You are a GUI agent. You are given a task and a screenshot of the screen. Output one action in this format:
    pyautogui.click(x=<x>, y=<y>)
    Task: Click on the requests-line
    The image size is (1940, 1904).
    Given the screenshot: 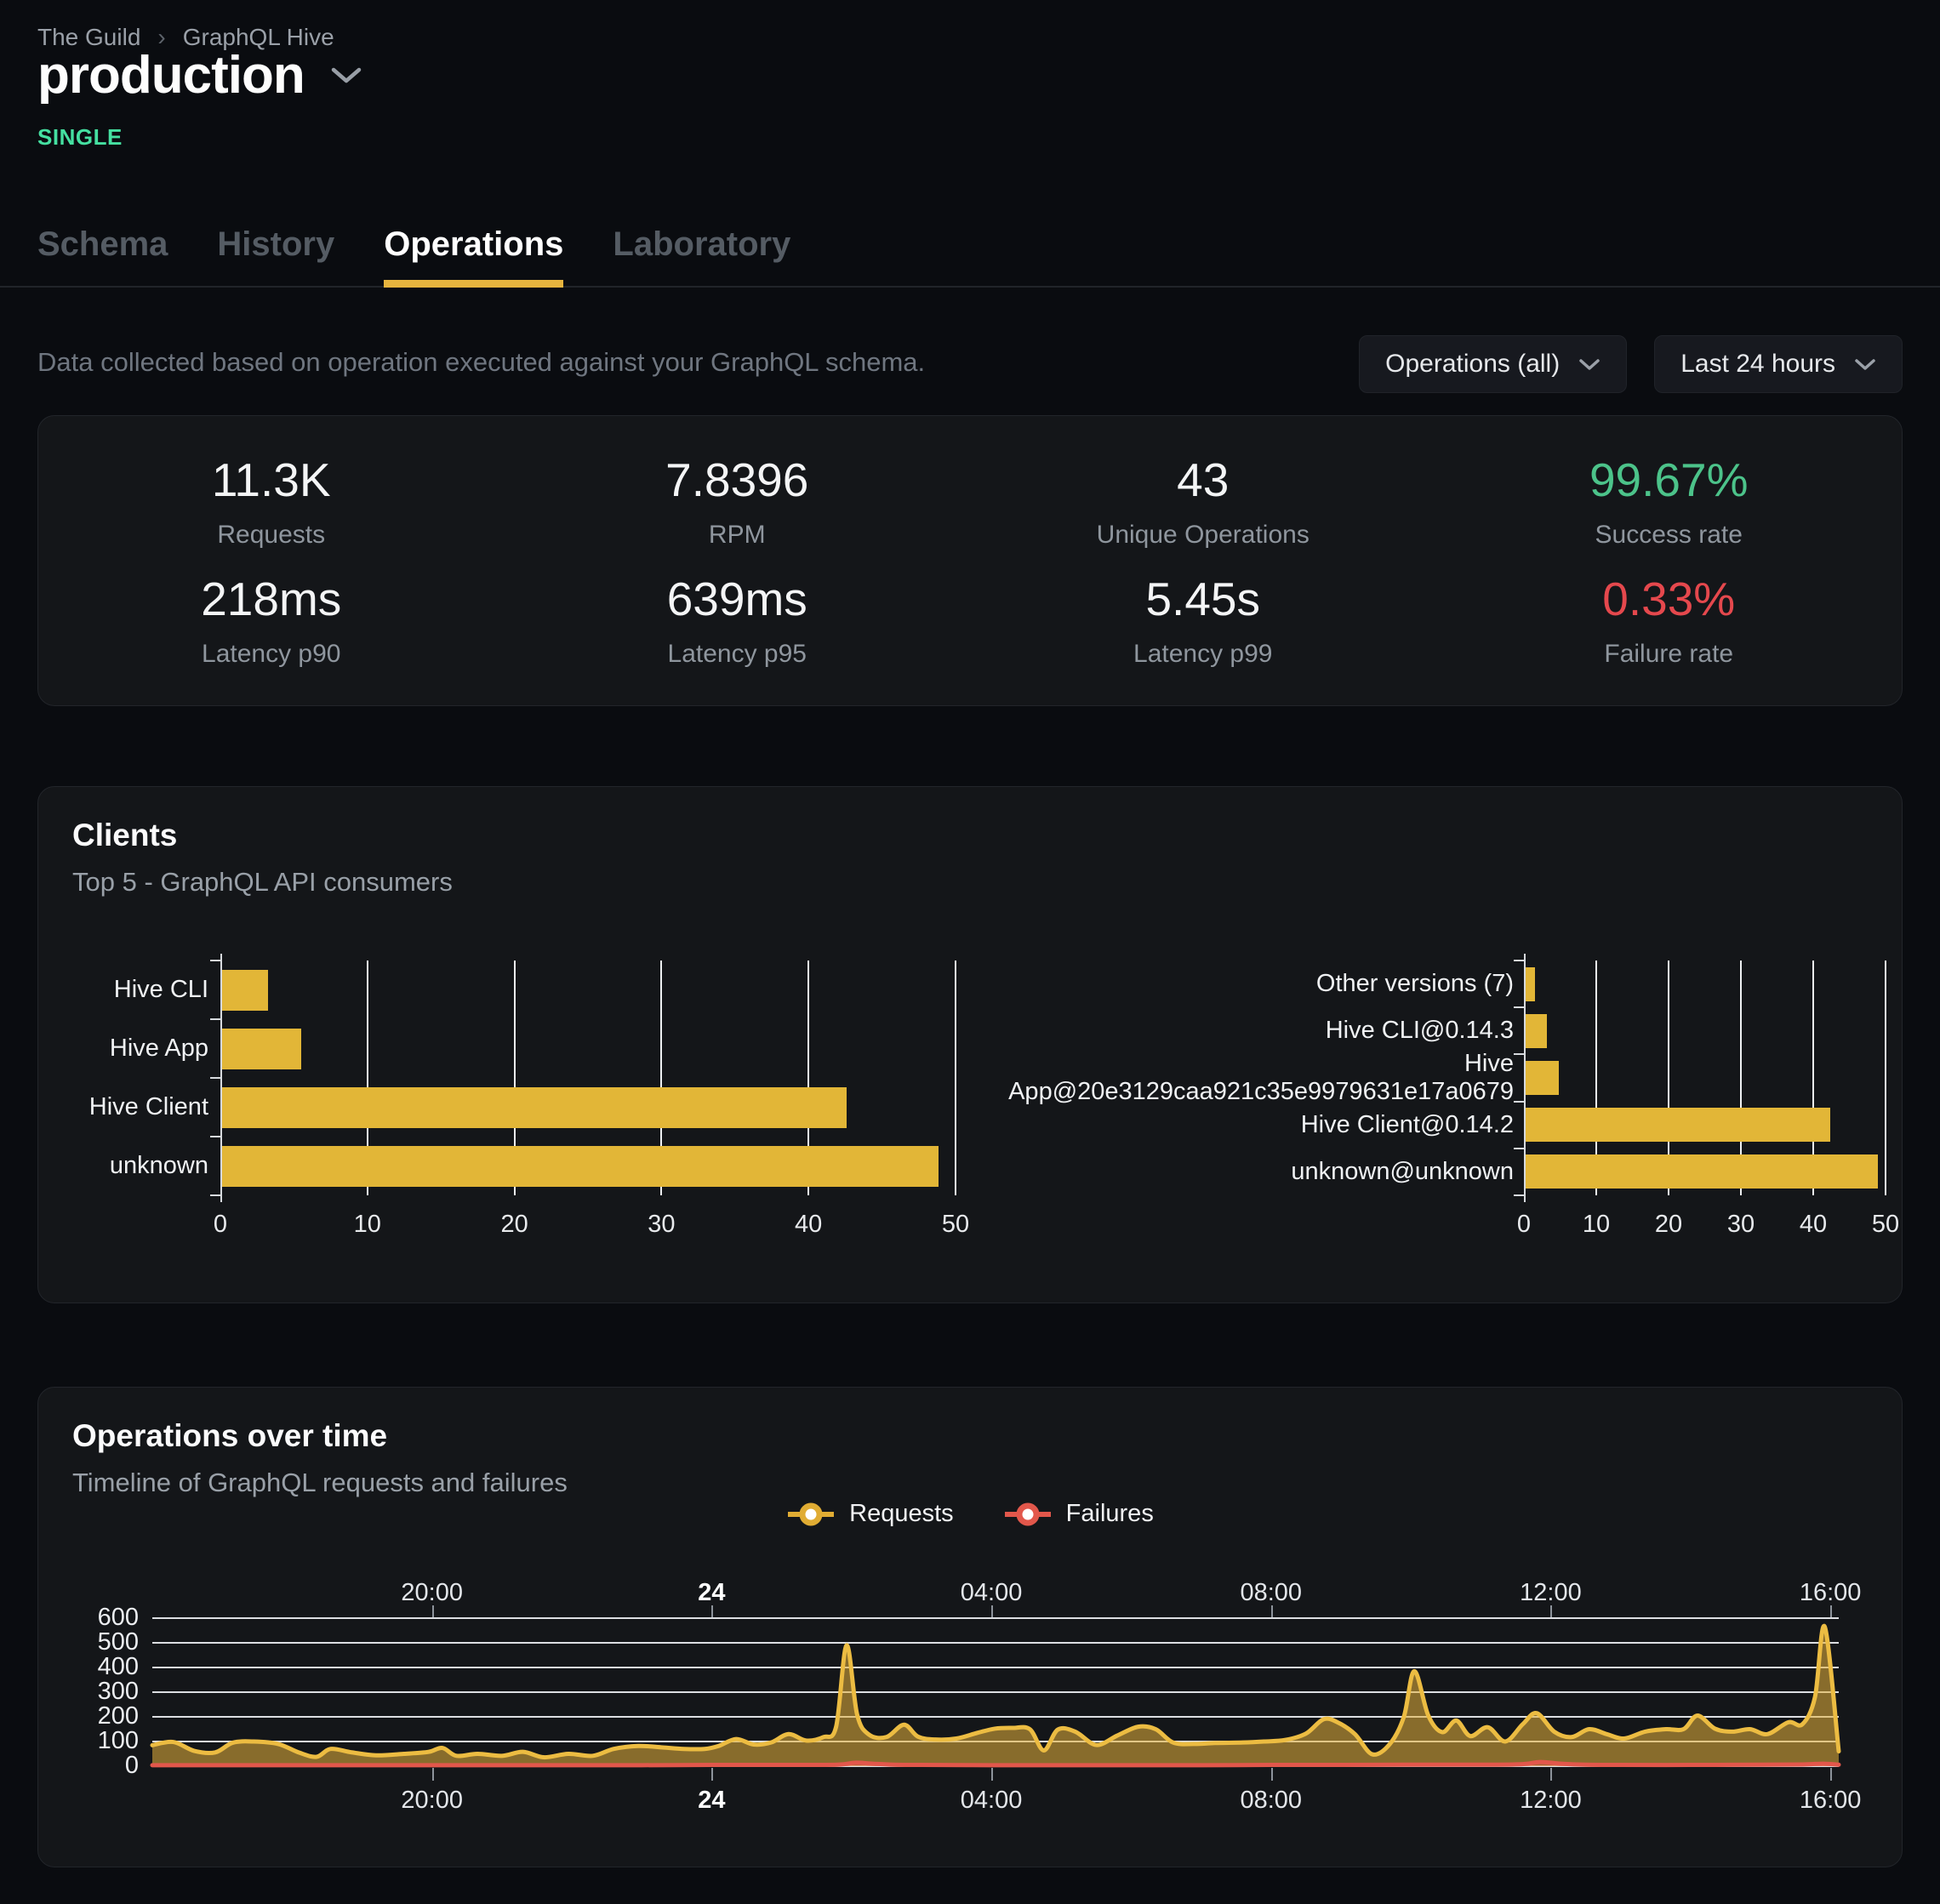 What is the action you would take?
    pyautogui.click(x=996, y=1692)
    